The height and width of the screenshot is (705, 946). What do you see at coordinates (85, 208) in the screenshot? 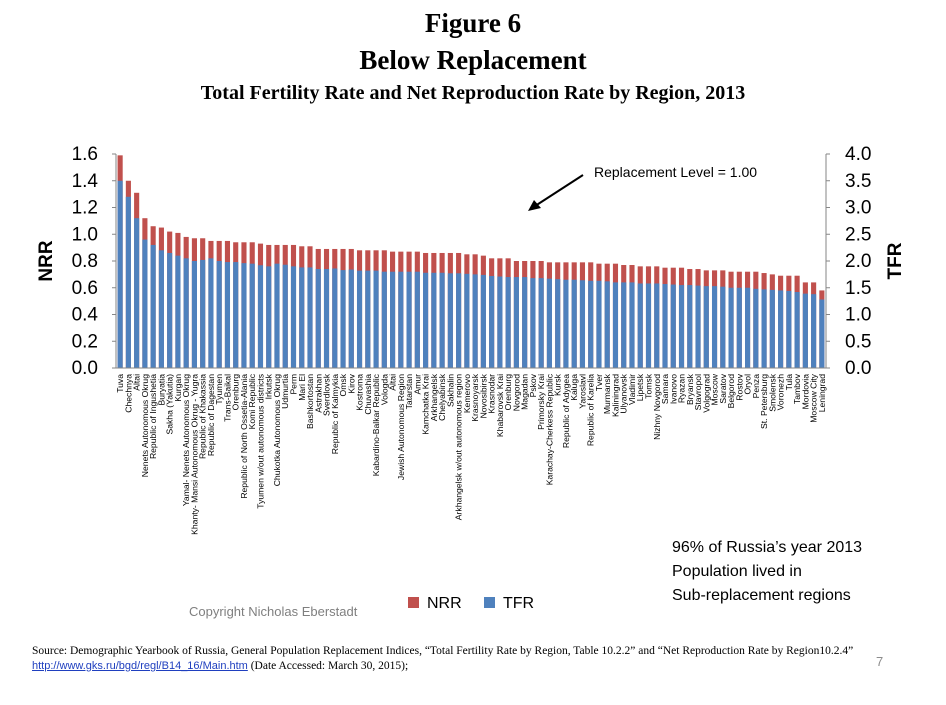
I see `left-tick-label: 1.2` at bounding box center [85, 208].